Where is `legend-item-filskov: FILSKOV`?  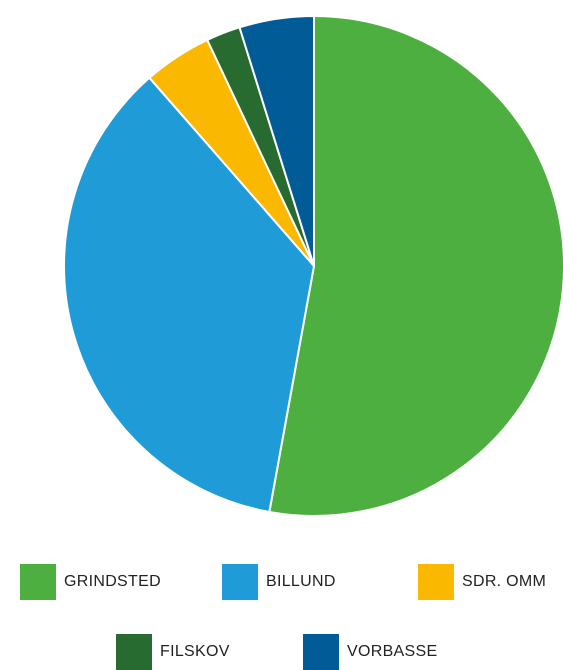
legend-item-filskov: FILSKOV is located at coordinates (173, 652).